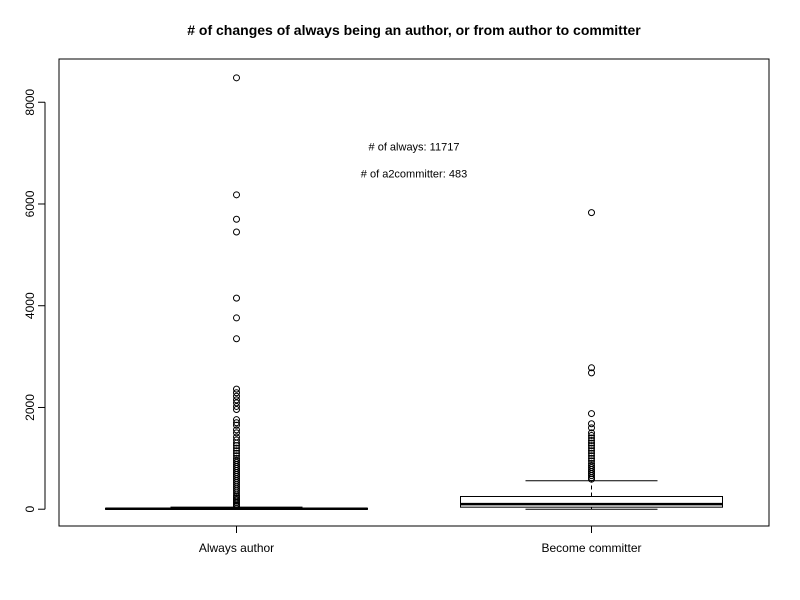 This screenshot has width=800, height=600. I want to click on annotations-layer: # of always: 11717 # of a2committer: 483, so click(414, 161).